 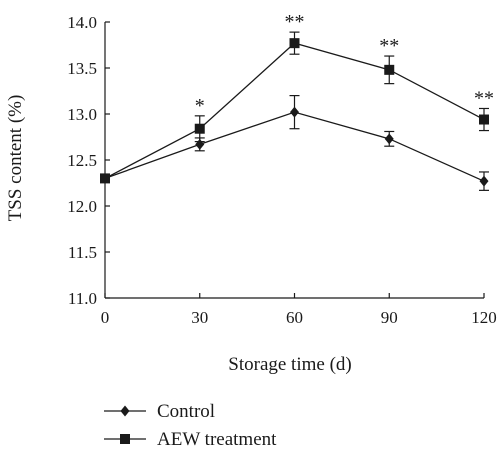 What do you see at coordinates (389, 317) in the screenshot?
I see `x-tick-label: 90` at bounding box center [389, 317].